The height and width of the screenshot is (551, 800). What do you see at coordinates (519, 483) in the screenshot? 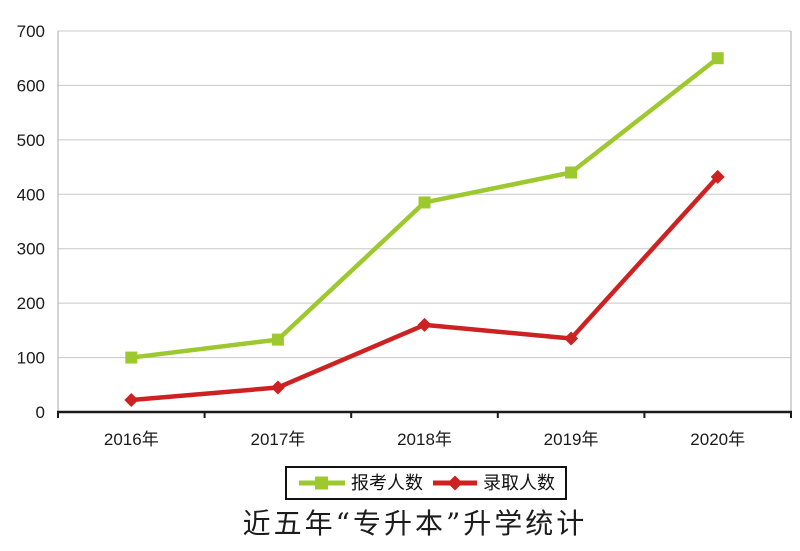
I see `legend-label-admitted: 录取人数` at bounding box center [519, 483].